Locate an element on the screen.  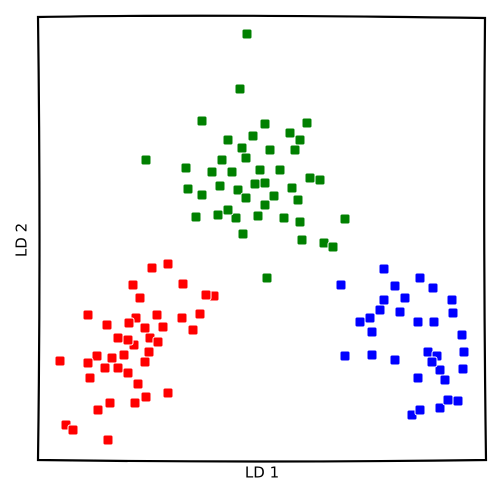
x-axis-label: LD 1 is located at coordinates (262, 473).